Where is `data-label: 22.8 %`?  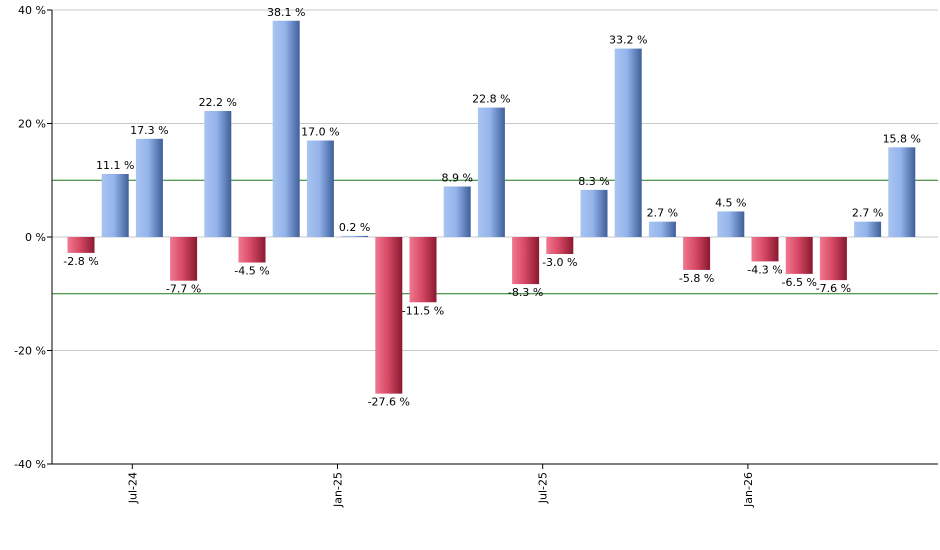 data-label: 22.8 % is located at coordinates (491, 99).